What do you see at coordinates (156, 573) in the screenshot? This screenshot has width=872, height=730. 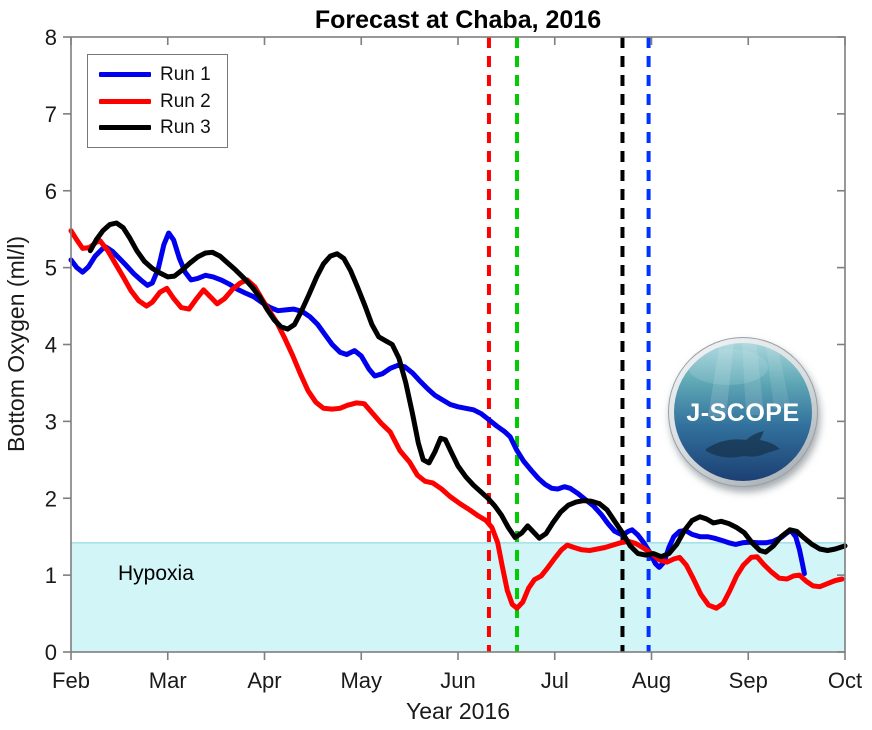 I see `hypoxia-region-label: Hypoxia` at bounding box center [156, 573].